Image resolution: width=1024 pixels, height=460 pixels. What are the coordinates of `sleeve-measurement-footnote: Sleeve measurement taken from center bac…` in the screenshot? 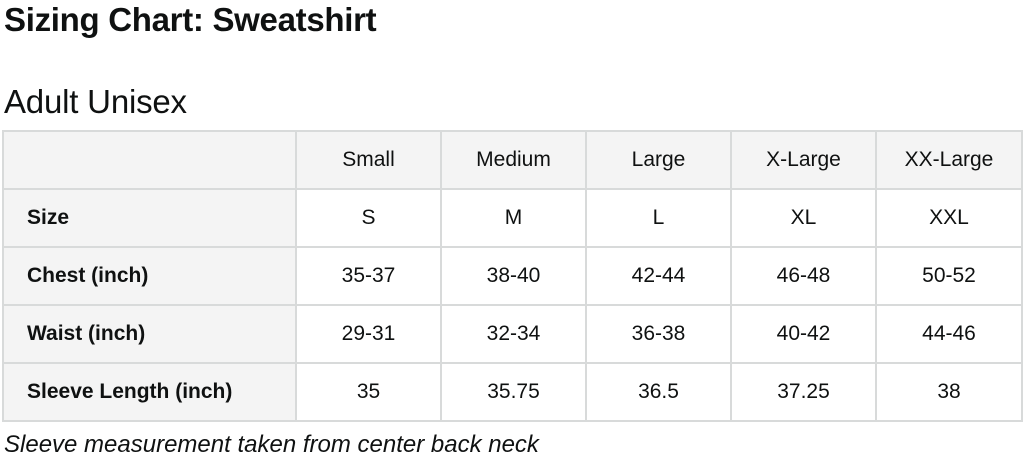 It's located at (271, 444).